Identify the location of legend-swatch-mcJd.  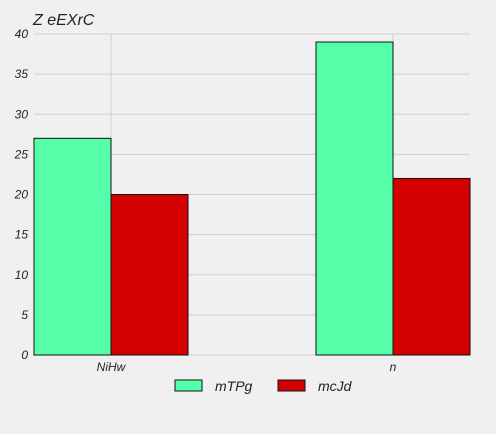
(291, 385).